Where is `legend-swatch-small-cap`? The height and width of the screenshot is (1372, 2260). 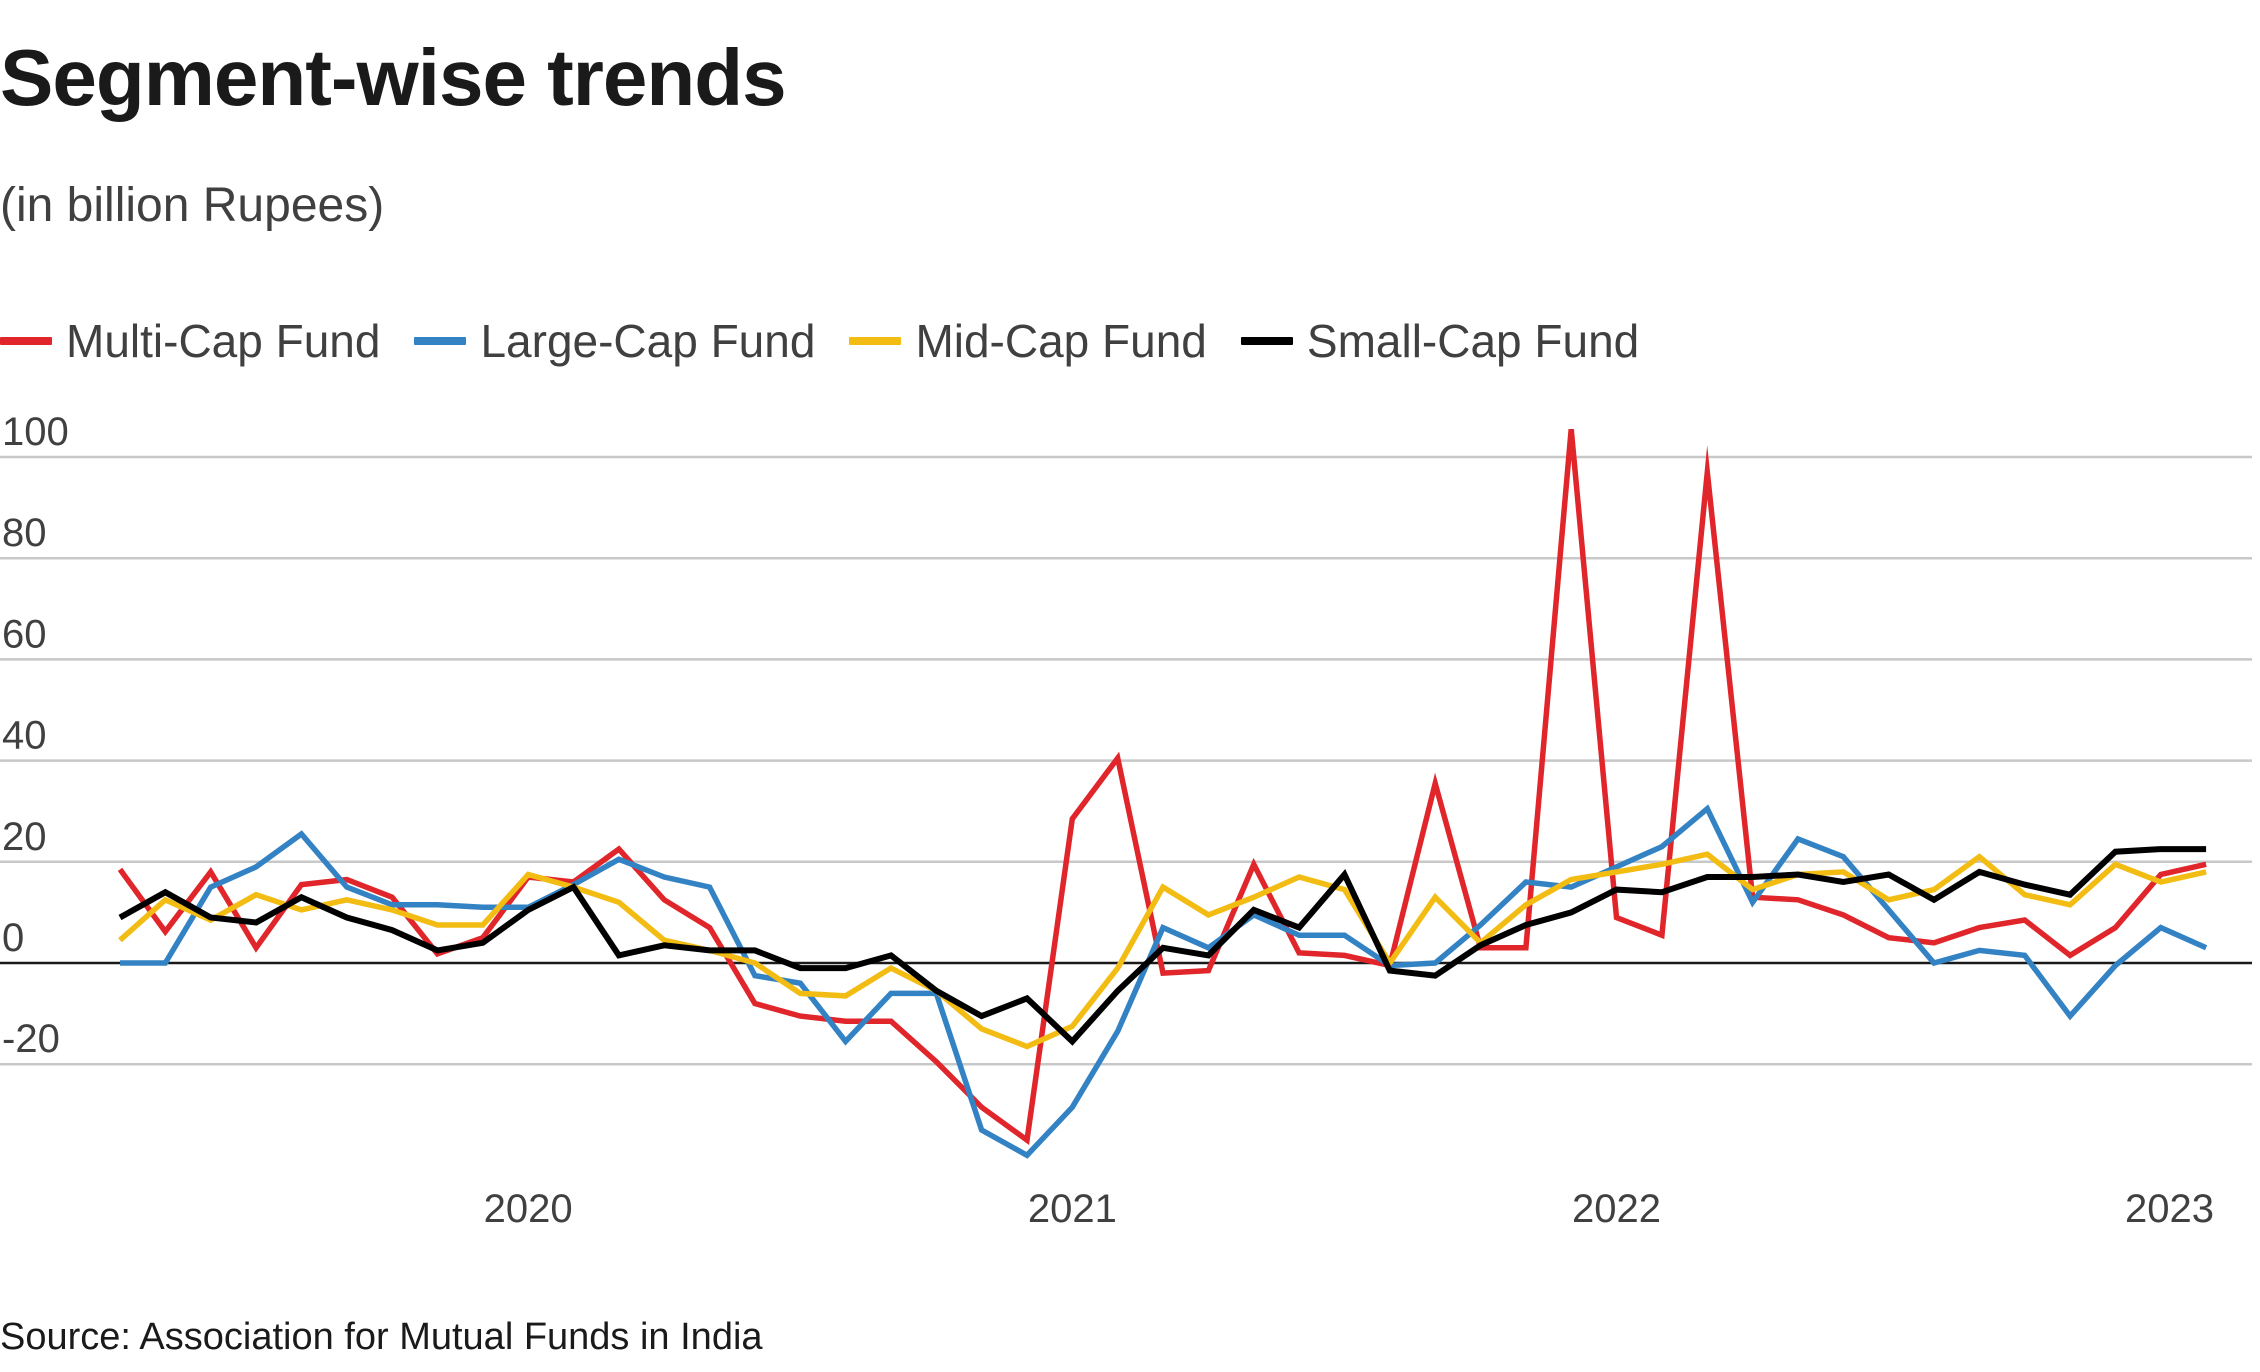
legend-swatch-small-cap is located at coordinates (1266, 341).